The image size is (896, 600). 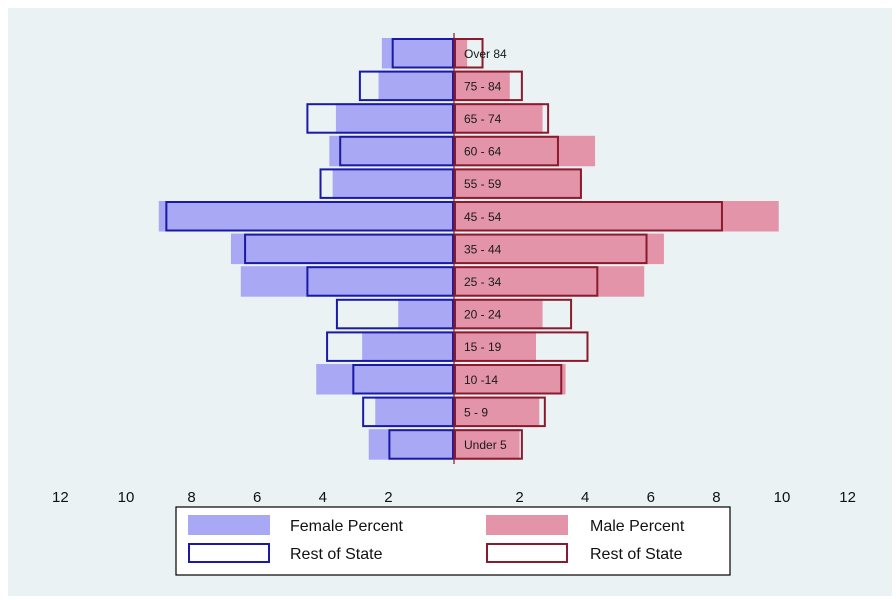 What do you see at coordinates (229, 525) in the screenshot?
I see `legend-swatch-female-percent` at bounding box center [229, 525].